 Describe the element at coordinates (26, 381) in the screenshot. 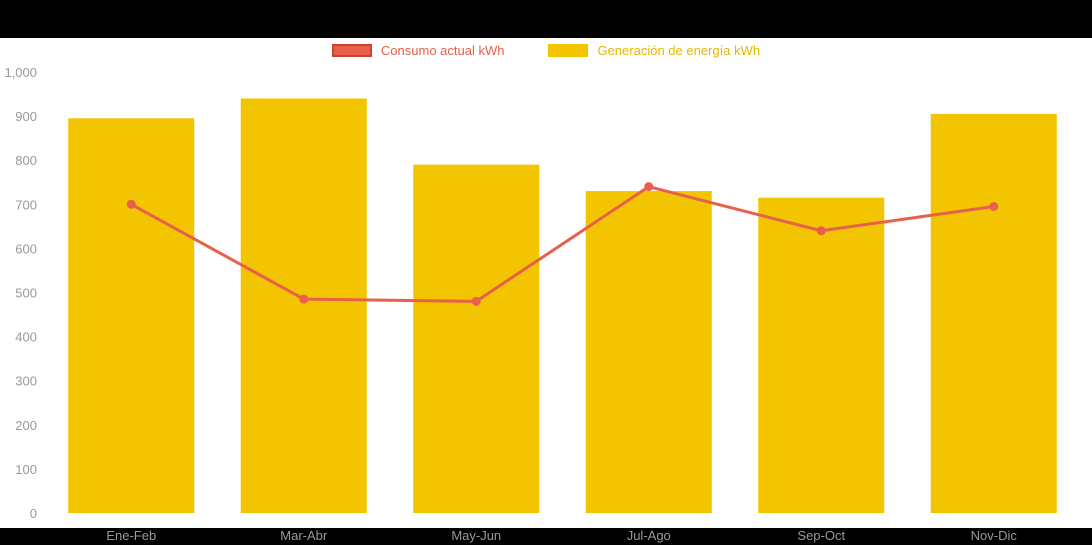

I see `y-axis-tick-label: 300` at that location.